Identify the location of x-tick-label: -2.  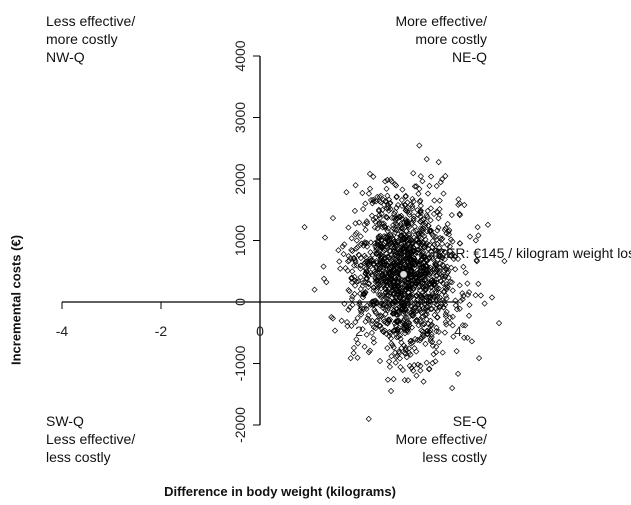
(161, 331).